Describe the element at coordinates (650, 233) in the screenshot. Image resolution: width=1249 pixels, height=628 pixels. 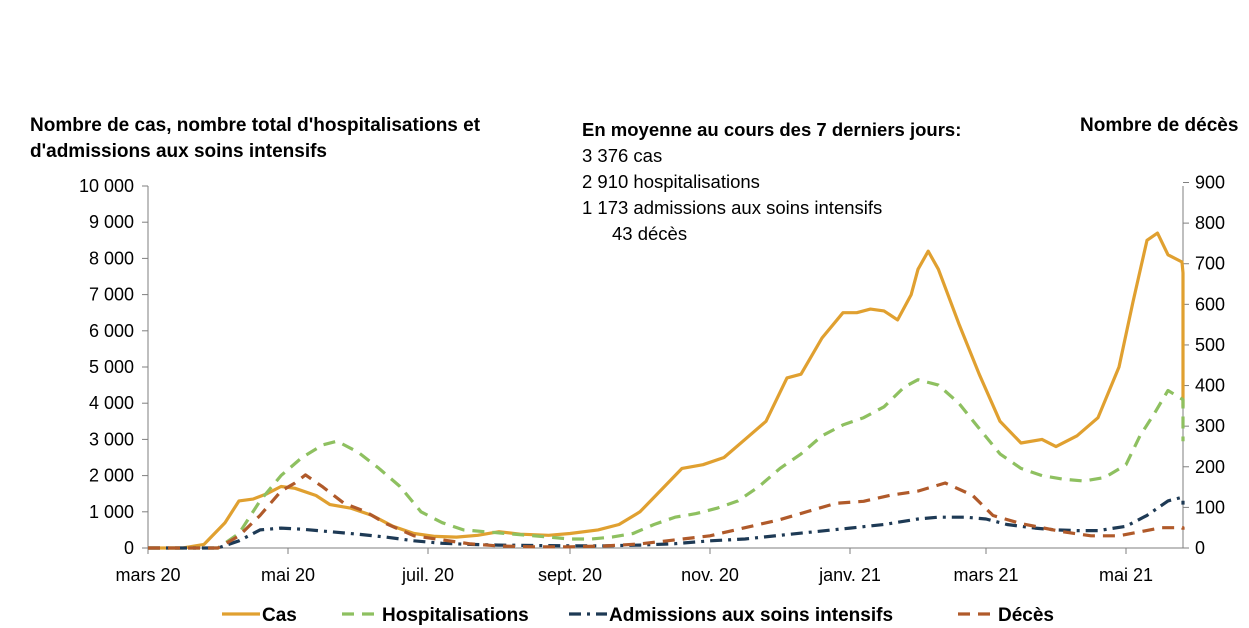
I see `annotation-deaths: 43 décès` at that location.